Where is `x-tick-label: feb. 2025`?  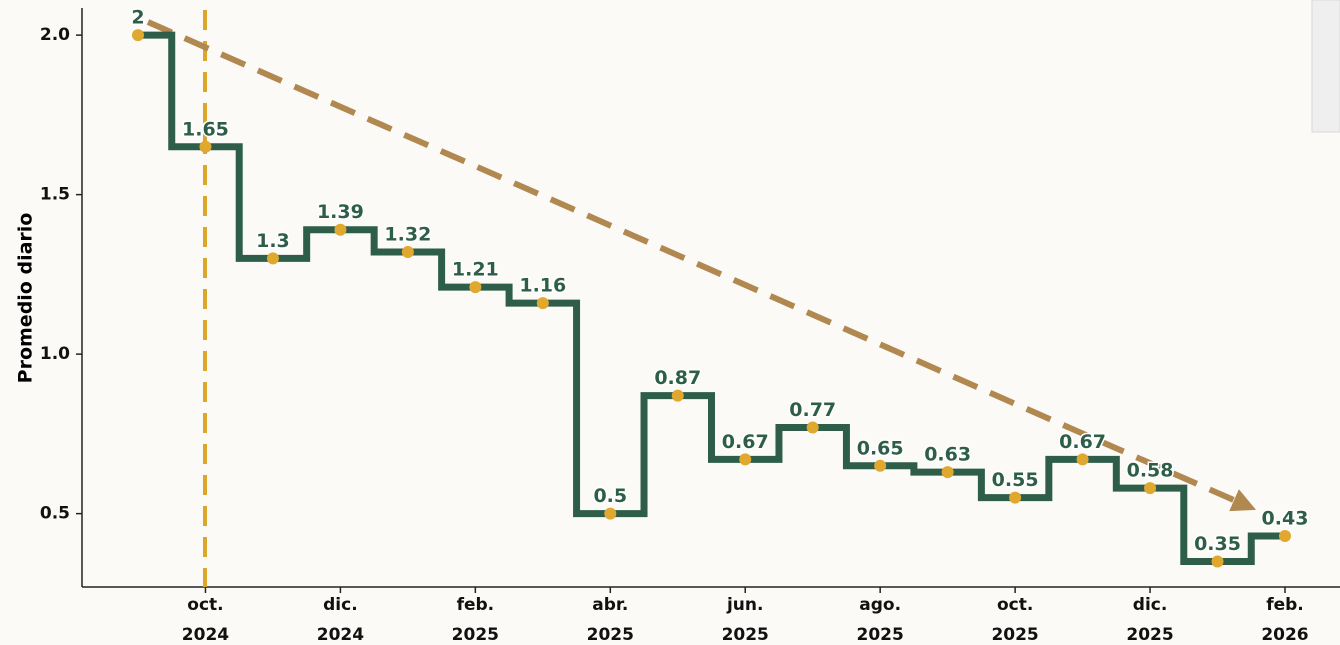 x-tick-label: feb. 2025 is located at coordinates (475, 620).